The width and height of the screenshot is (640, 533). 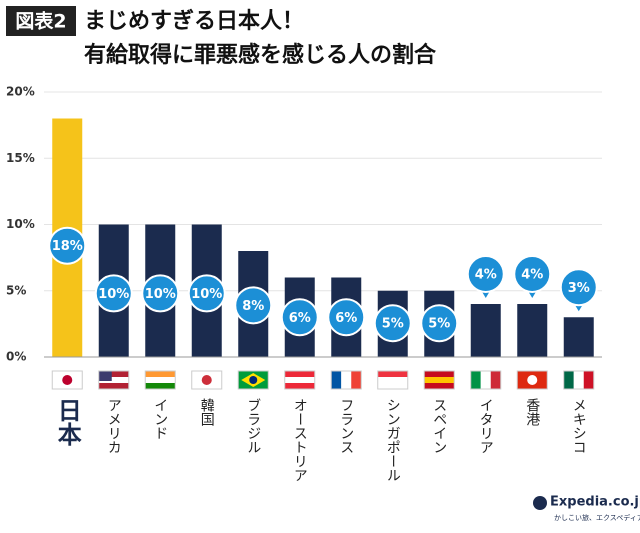 What do you see at coordinates (160, 419) in the screenshot?
I see `x-tick-label: インド` at bounding box center [160, 419].